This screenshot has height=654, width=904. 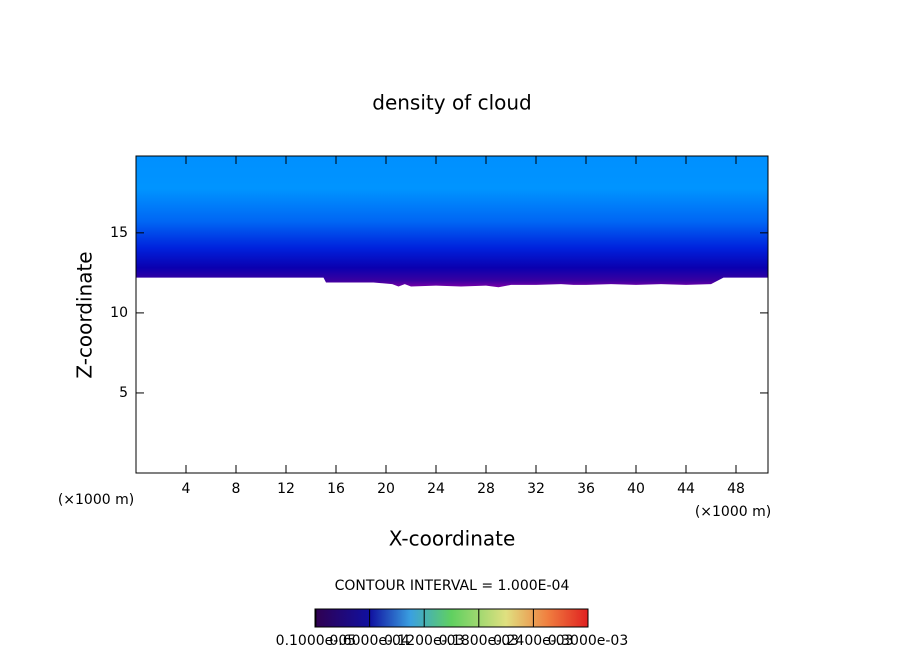 I want to click on x-tick-label: 16, so click(x=336, y=489).